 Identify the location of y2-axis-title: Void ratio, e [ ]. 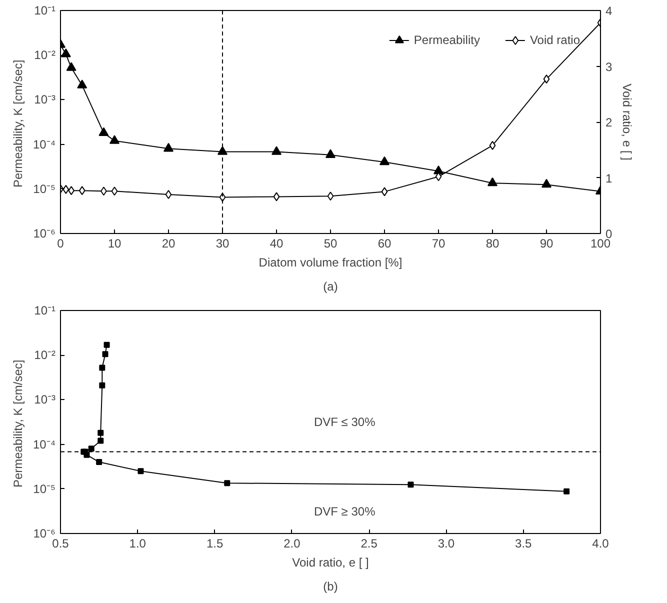
(627, 122).